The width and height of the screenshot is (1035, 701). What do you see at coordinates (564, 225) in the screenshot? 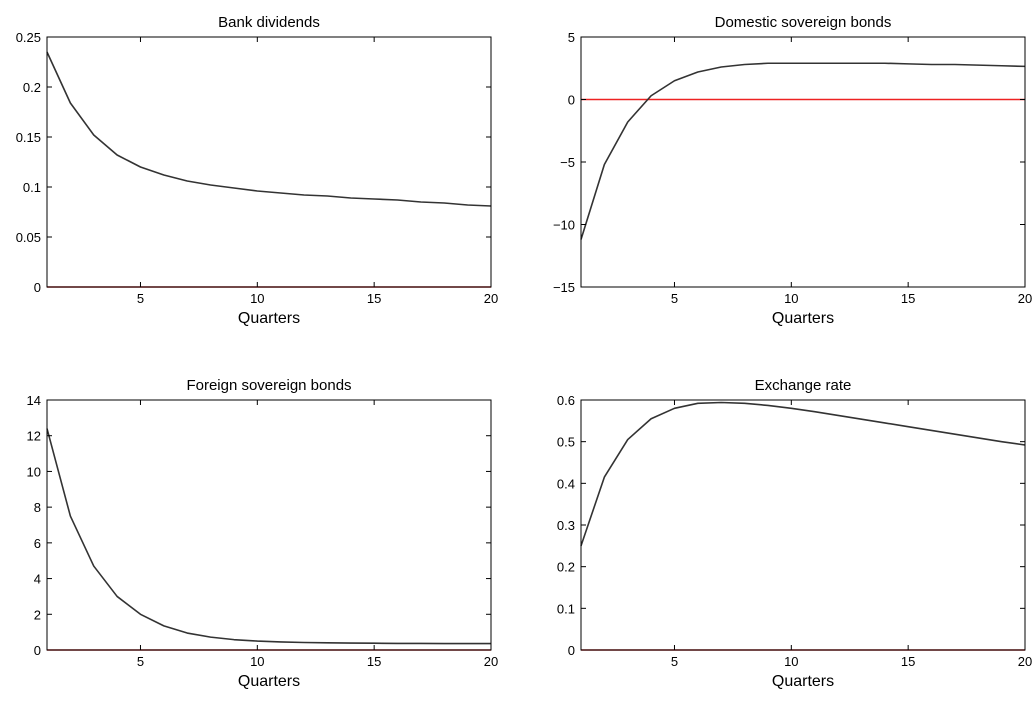
I see `y-tick-label: −10` at bounding box center [564, 225].